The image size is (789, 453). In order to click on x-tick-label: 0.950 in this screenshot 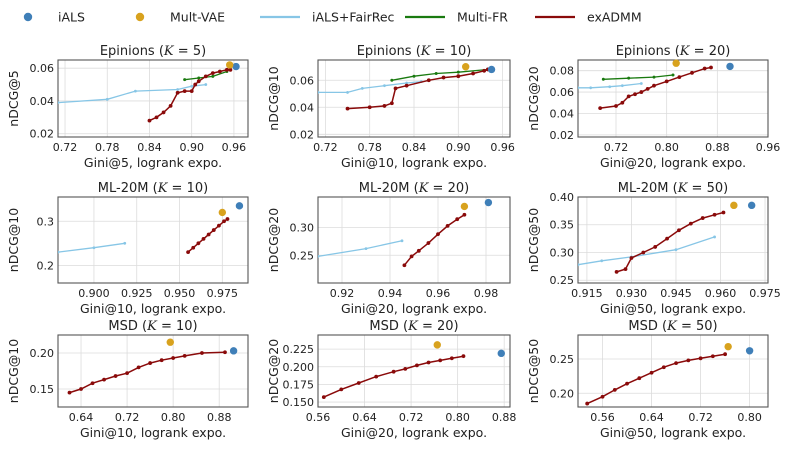, I will do `click(180, 293)`.